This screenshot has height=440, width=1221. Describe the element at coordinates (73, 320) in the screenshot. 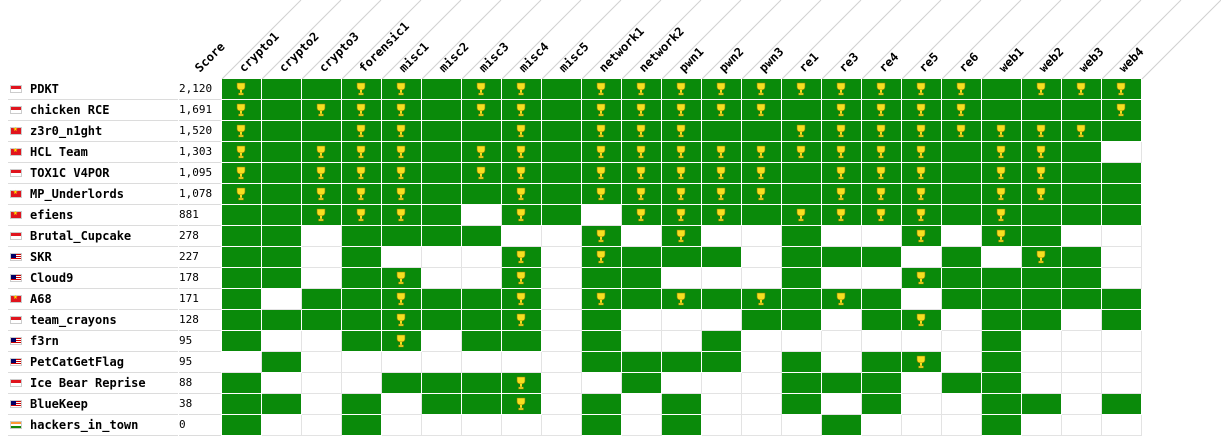

I see `team-name: team_crayons` at that location.